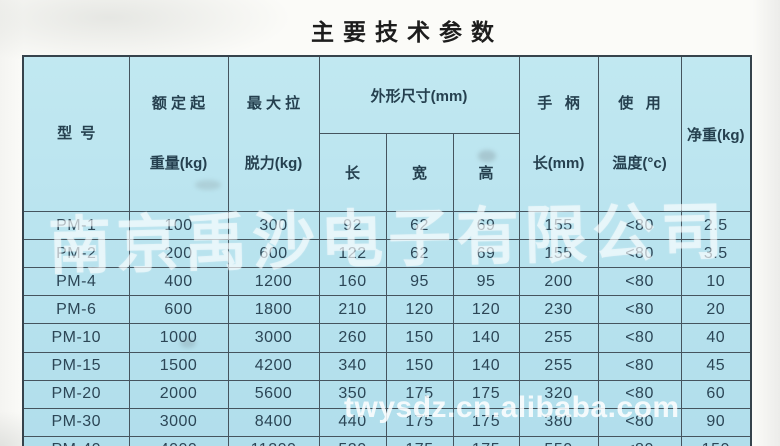 Image resolution: width=780 pixels, height=446 pixels. I want to click on header-dim-length: 长, so click(352, 172).